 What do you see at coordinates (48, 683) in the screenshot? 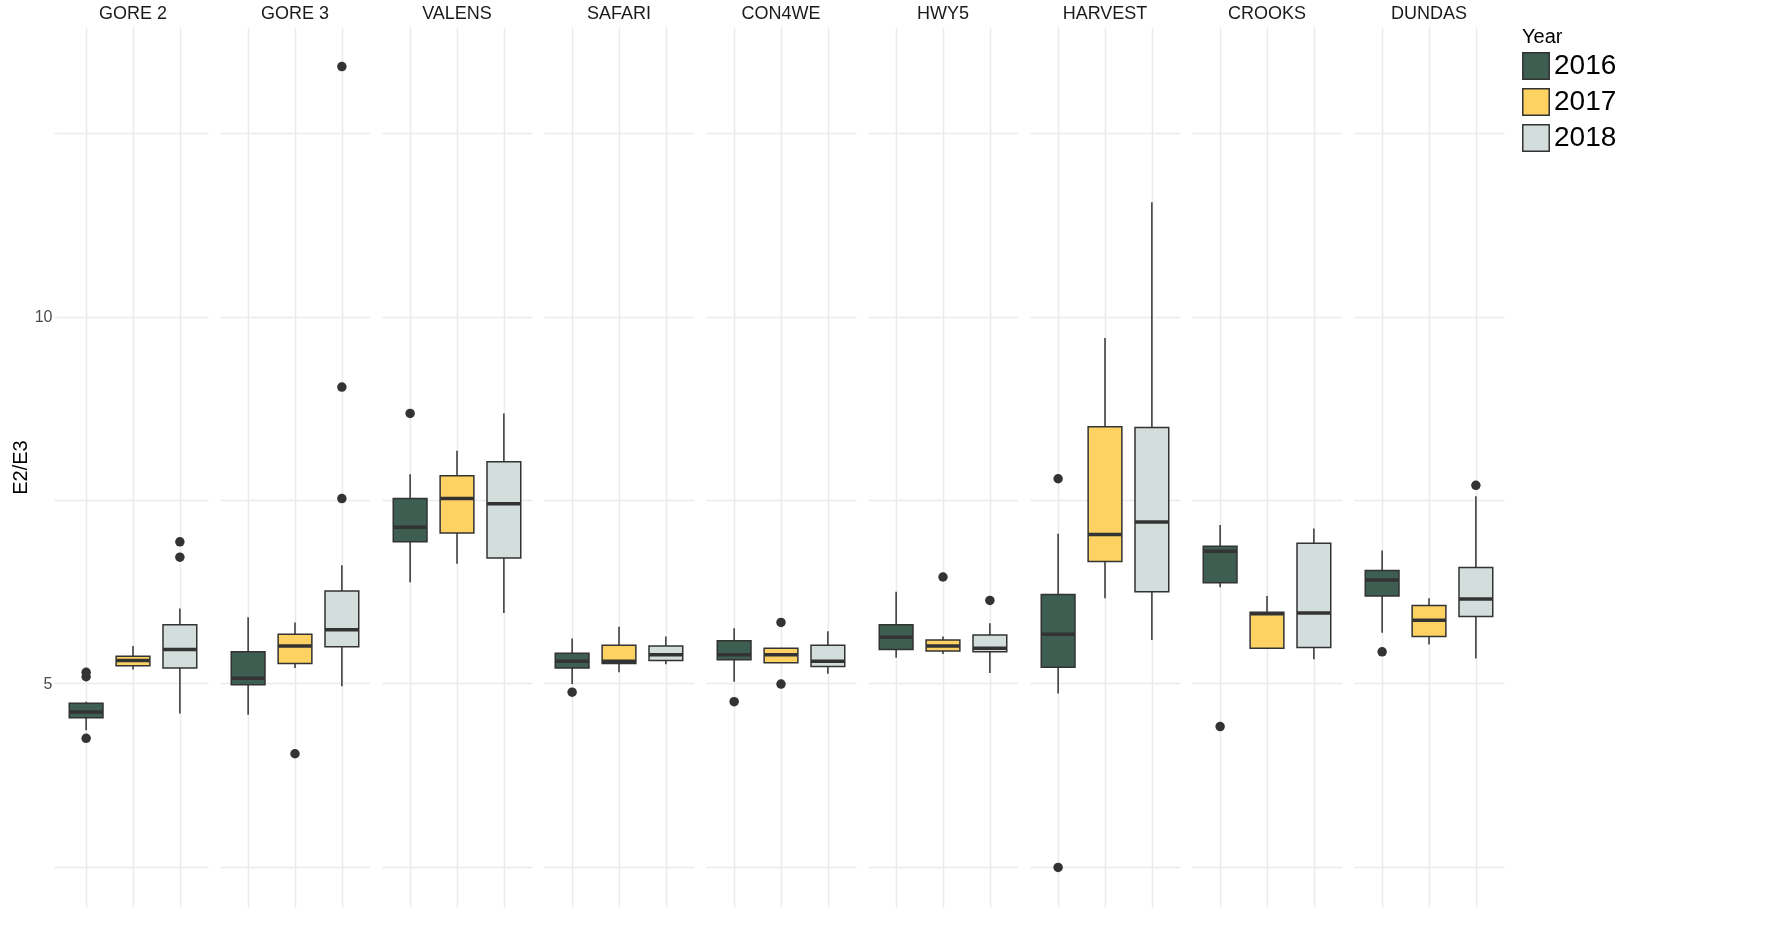
I see `y-tick-label: 5` at bounding box center [48, 683].